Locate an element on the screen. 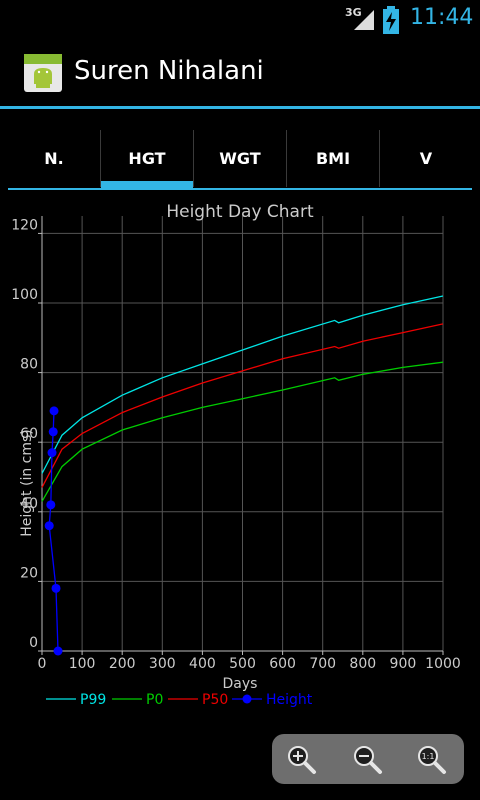 The image size is (480, 800). tab-bar-underline is located at coordinates (240, 189).